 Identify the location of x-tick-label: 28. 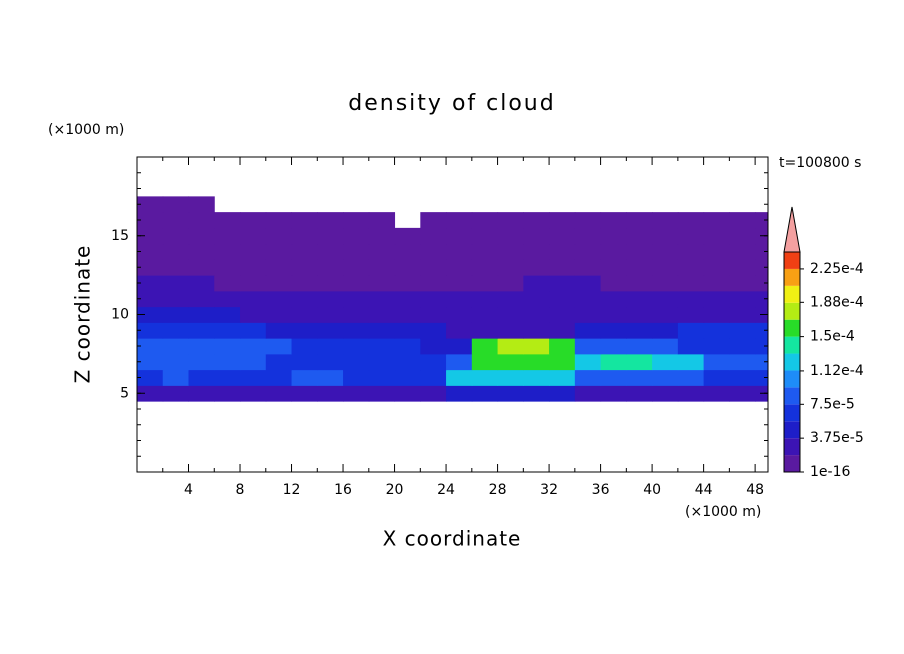
(498, 490).